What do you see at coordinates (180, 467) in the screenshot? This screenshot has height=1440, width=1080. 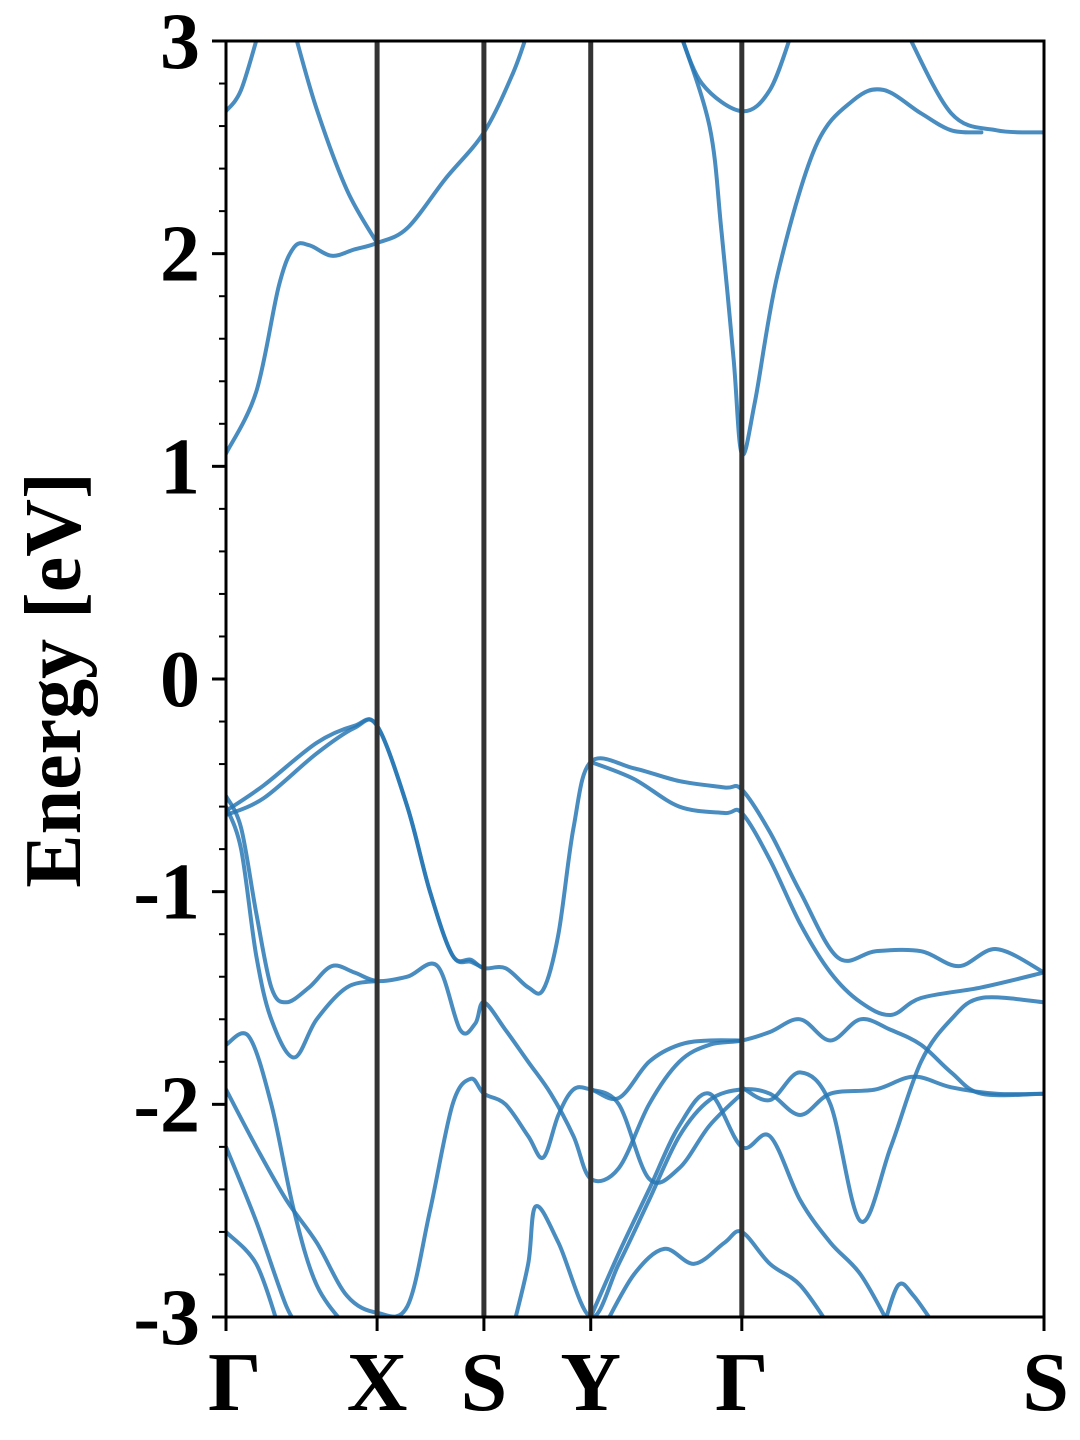 I see `y-tick-label: 1` at bounding box center [180, 467].